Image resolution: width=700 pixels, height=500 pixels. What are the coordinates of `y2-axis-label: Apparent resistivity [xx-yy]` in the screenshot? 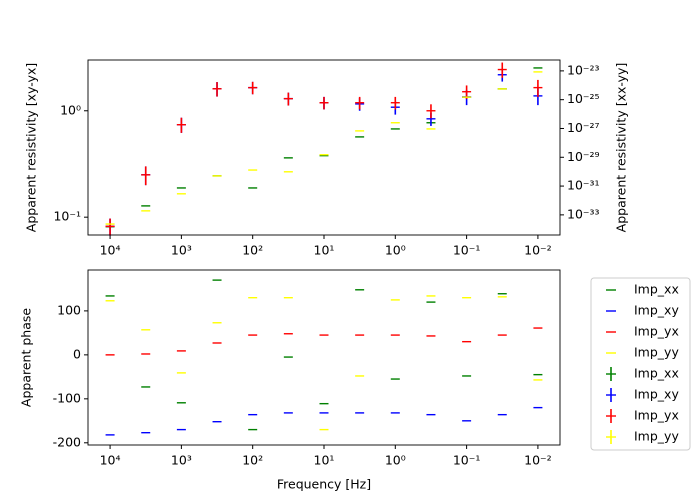 It's located at (621, 148).